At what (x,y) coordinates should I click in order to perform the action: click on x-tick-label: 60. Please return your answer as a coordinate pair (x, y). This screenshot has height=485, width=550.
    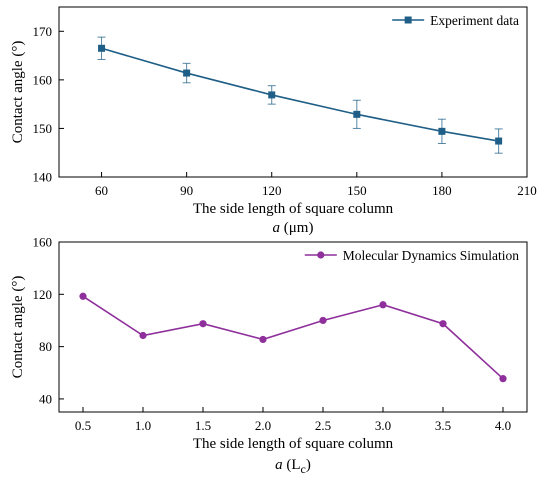
    Looking at the image, I should click on (101, 190).